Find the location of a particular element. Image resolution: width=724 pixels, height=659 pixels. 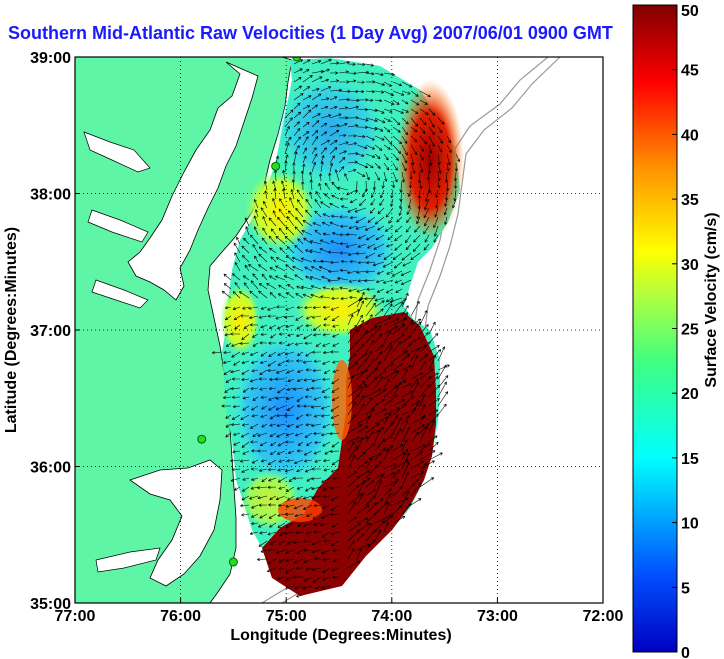

x-tick-label: 74:00 is located at coordinates (391, 616).